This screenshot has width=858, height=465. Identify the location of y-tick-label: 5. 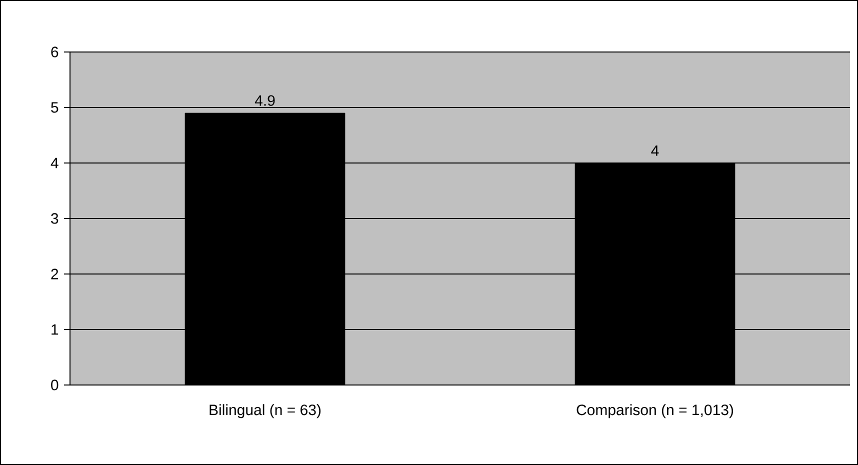
(54, 107).